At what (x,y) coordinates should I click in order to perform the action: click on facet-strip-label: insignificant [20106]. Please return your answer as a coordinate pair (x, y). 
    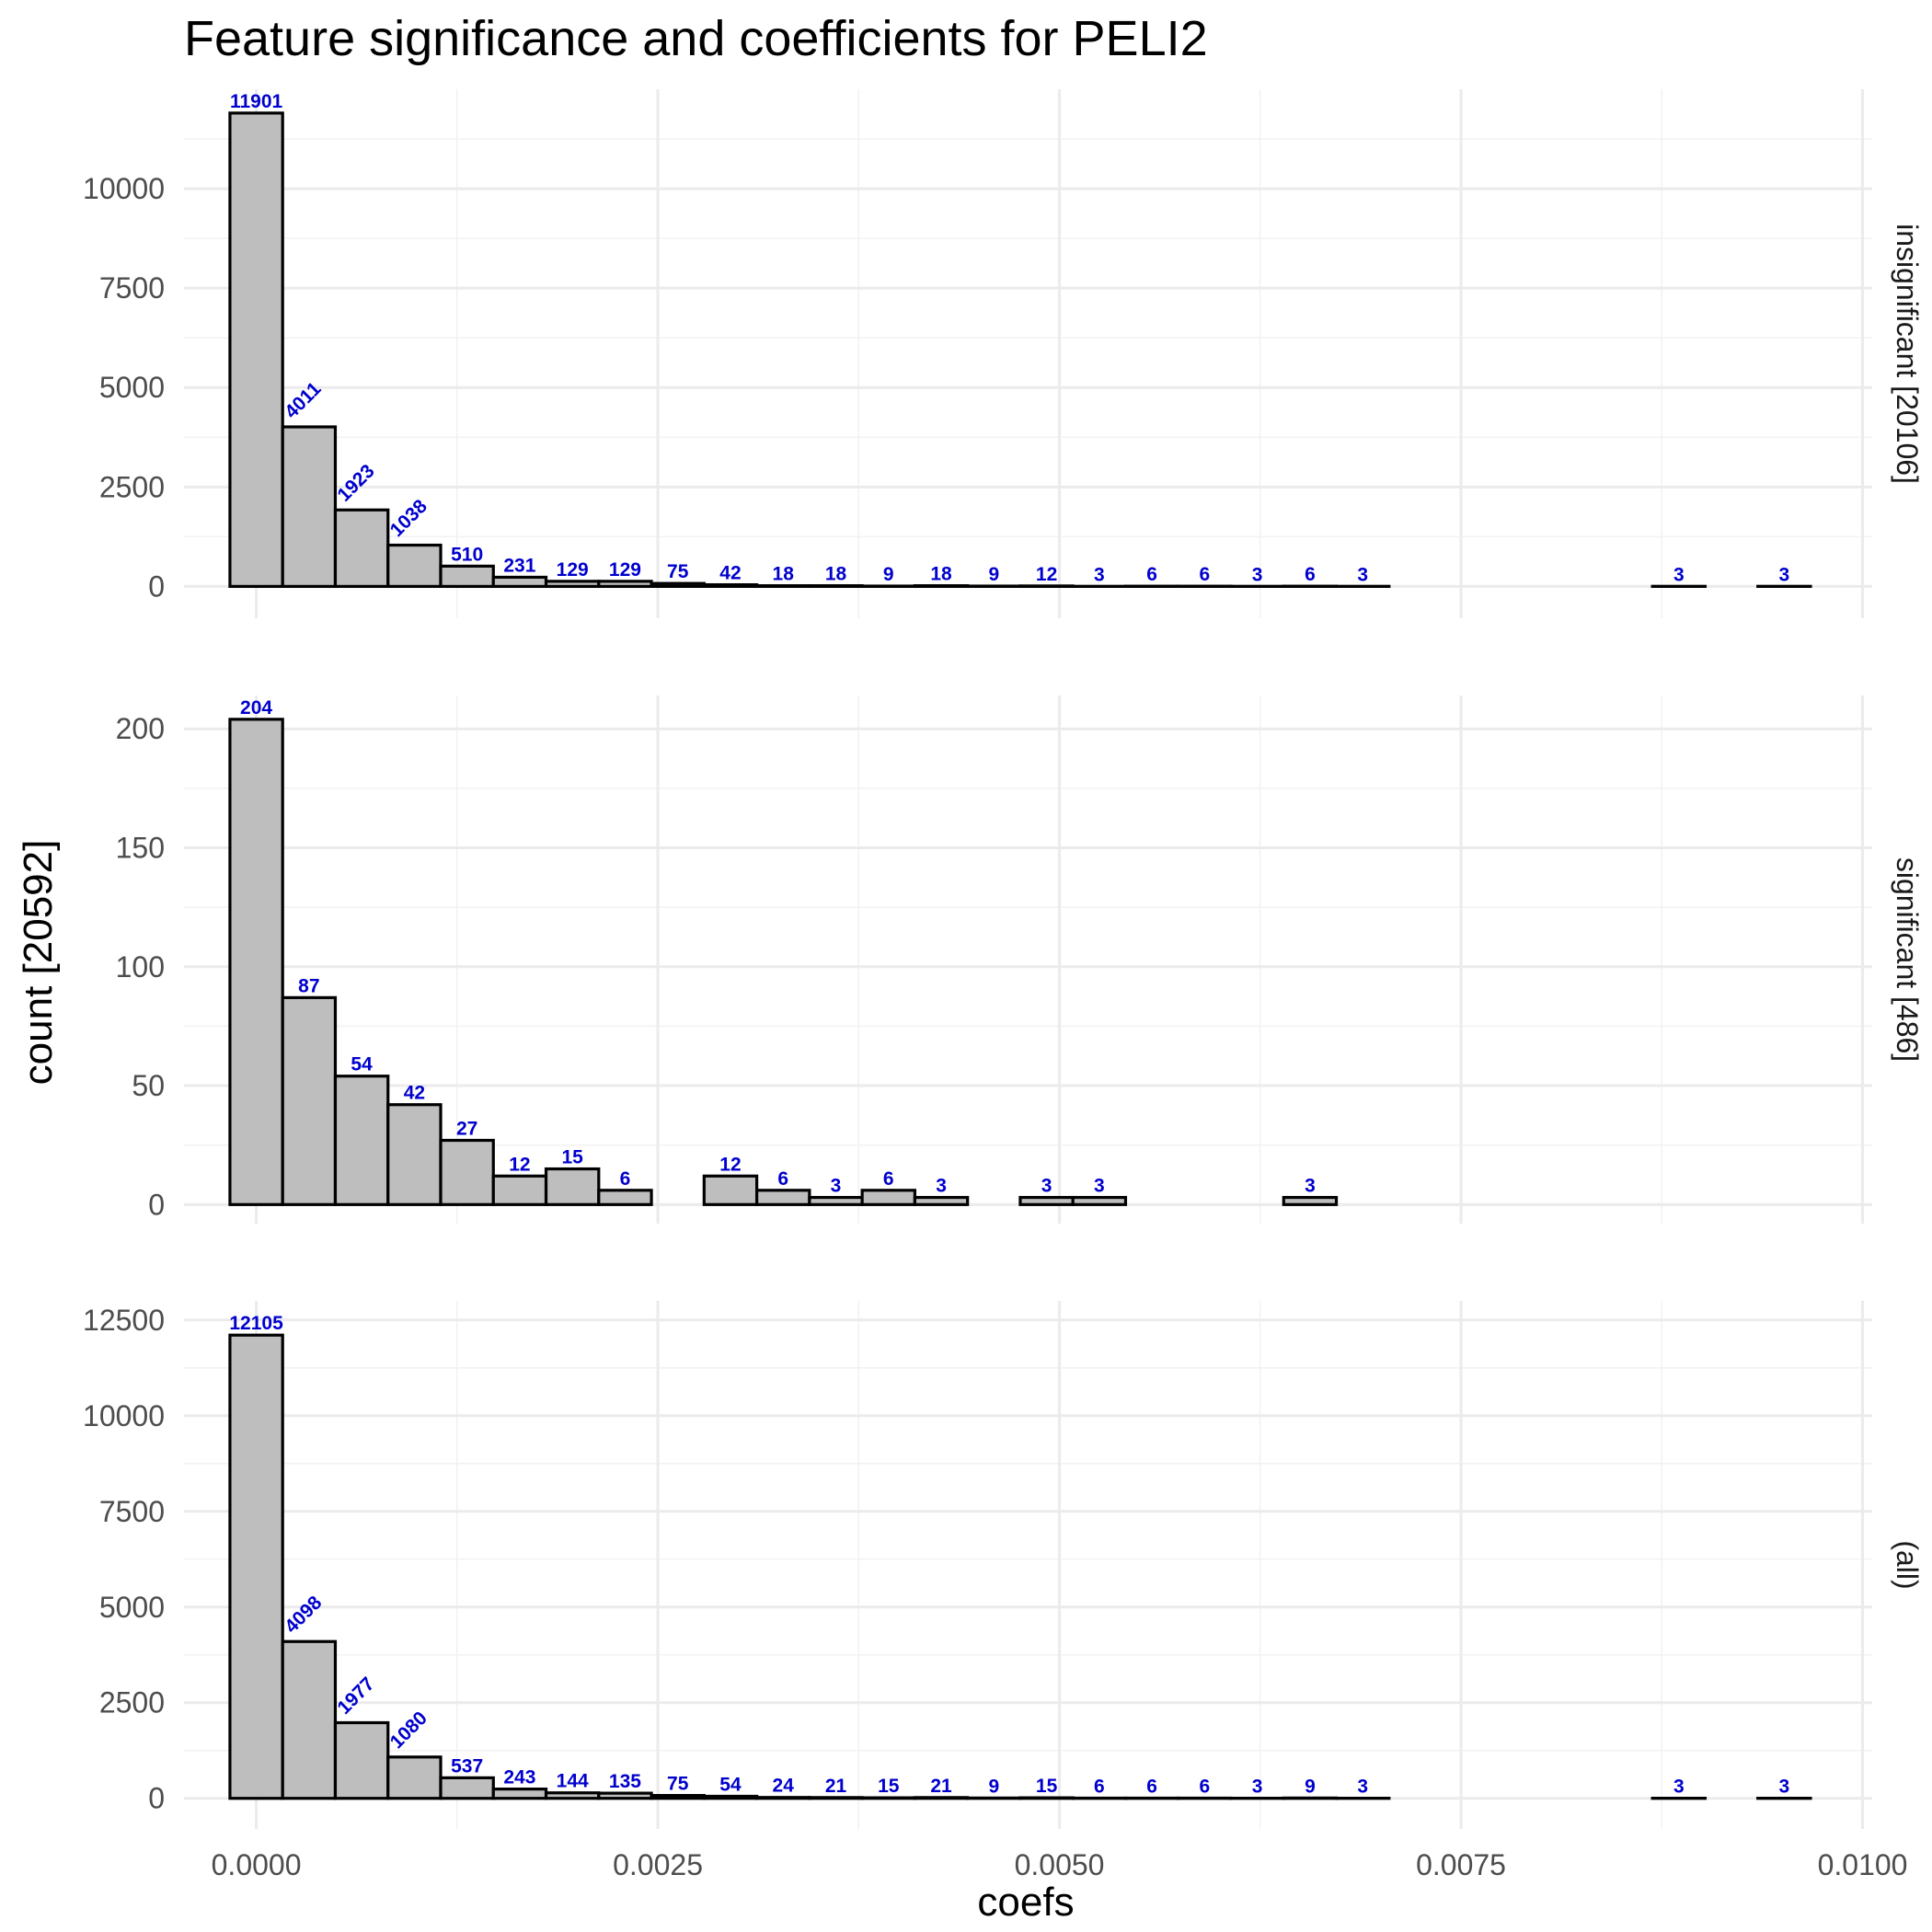
    Looking at the image, I should click on (1907, 354).